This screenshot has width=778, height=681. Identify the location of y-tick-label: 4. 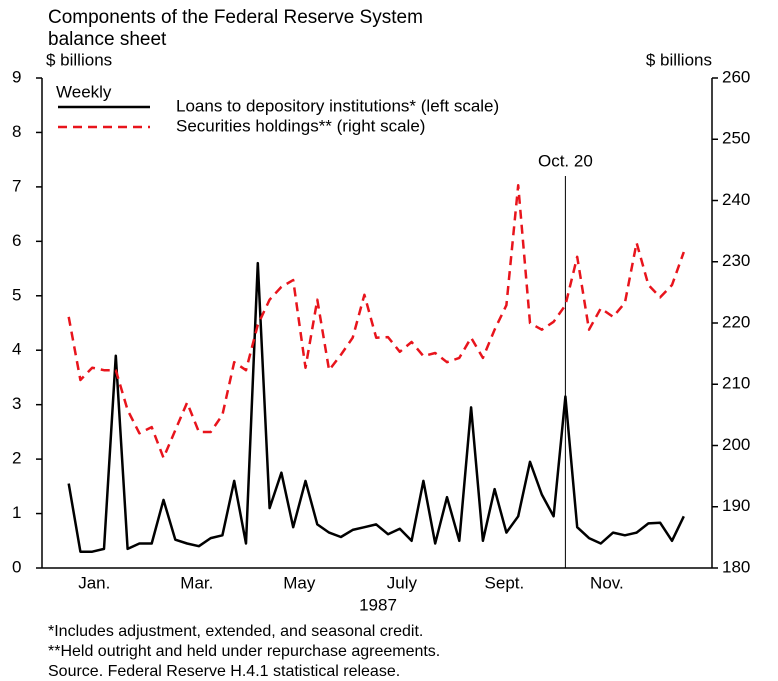
(16, 349).